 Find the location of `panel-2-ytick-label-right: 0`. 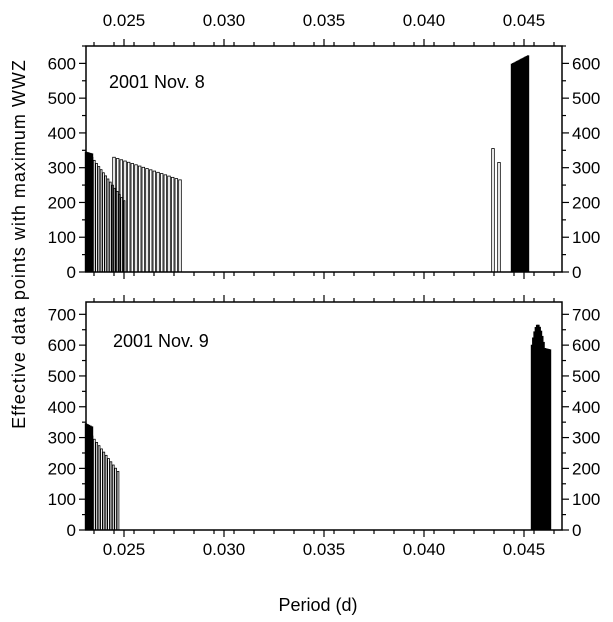

panel-2-ytick-label-right: 0 is located at coordinates (576, 530).